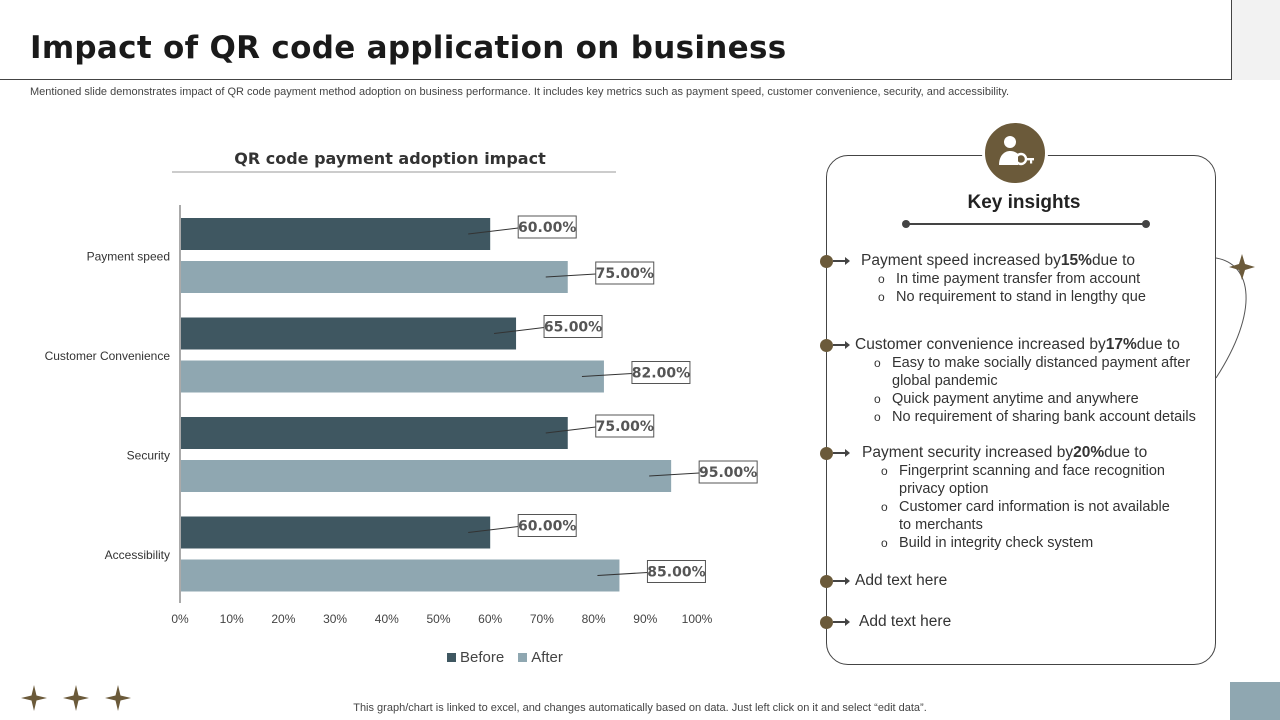 The width and height of the screenshot is (1280, 720). What do you see at coordinates (283, 619) in the screenshot?
I see `x-tick-label: 20%` at bounding box center [283, 619].